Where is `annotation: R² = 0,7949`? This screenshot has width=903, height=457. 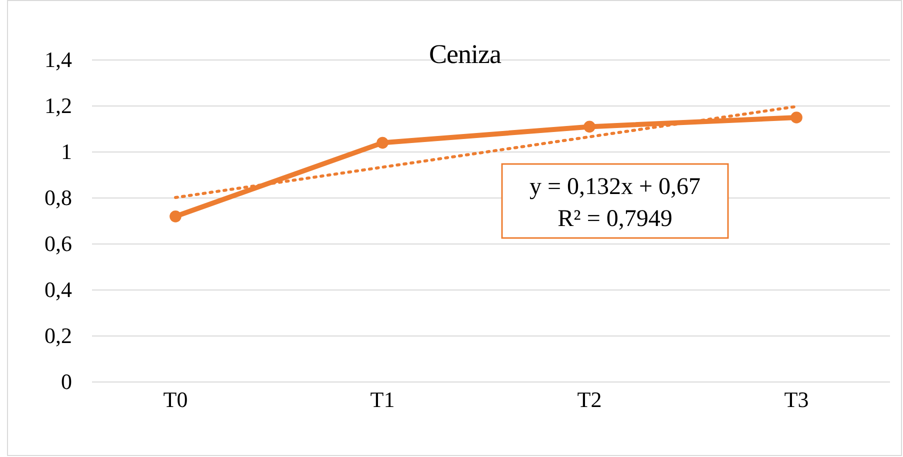
annotation: R² = 0,7949 is located at coordinates (615, 219).